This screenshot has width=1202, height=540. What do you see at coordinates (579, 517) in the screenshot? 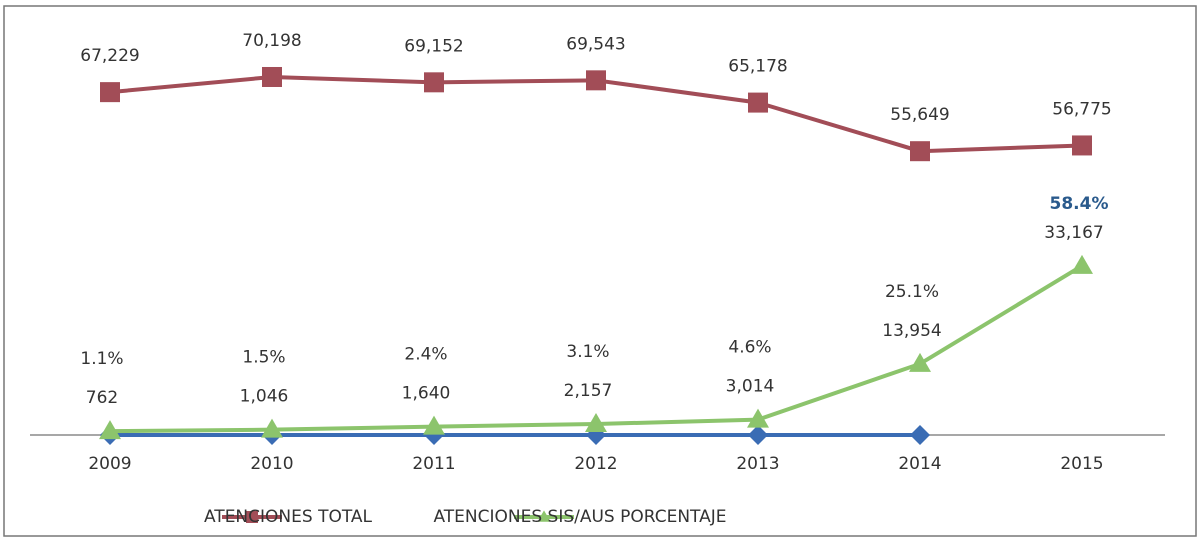
I see `legend-label: ATENCIONES SIS/AUS PORCENTAJE` at bounding box center [579, 517].